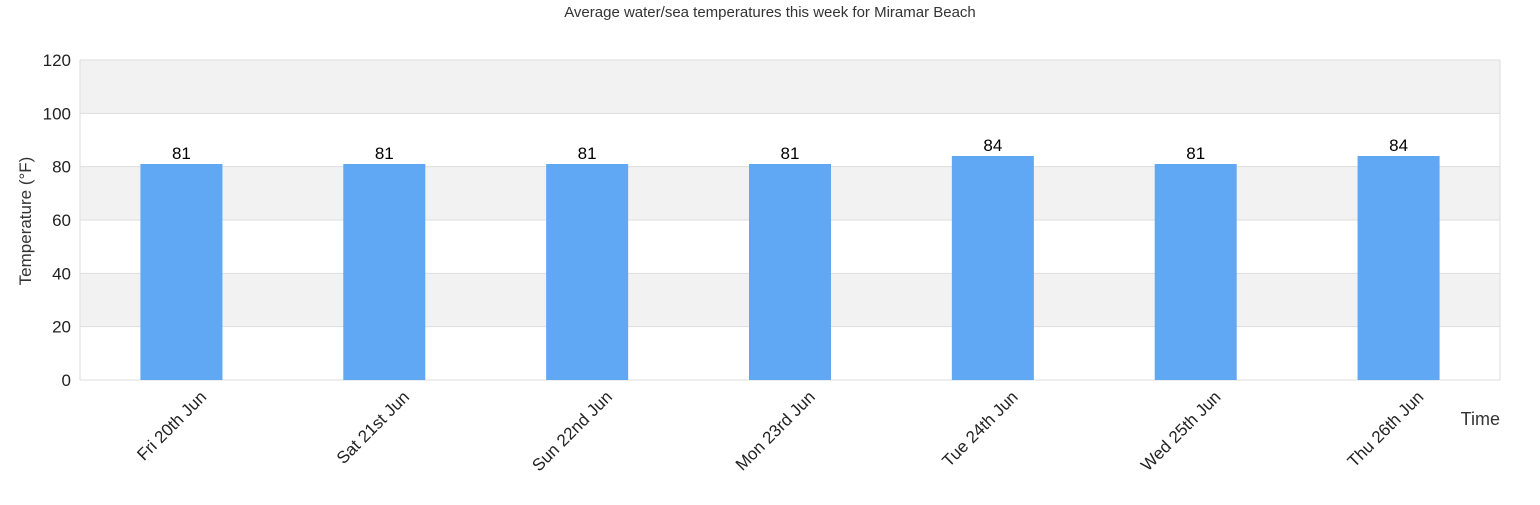  I want to click on plot-band, so click(790, 87).